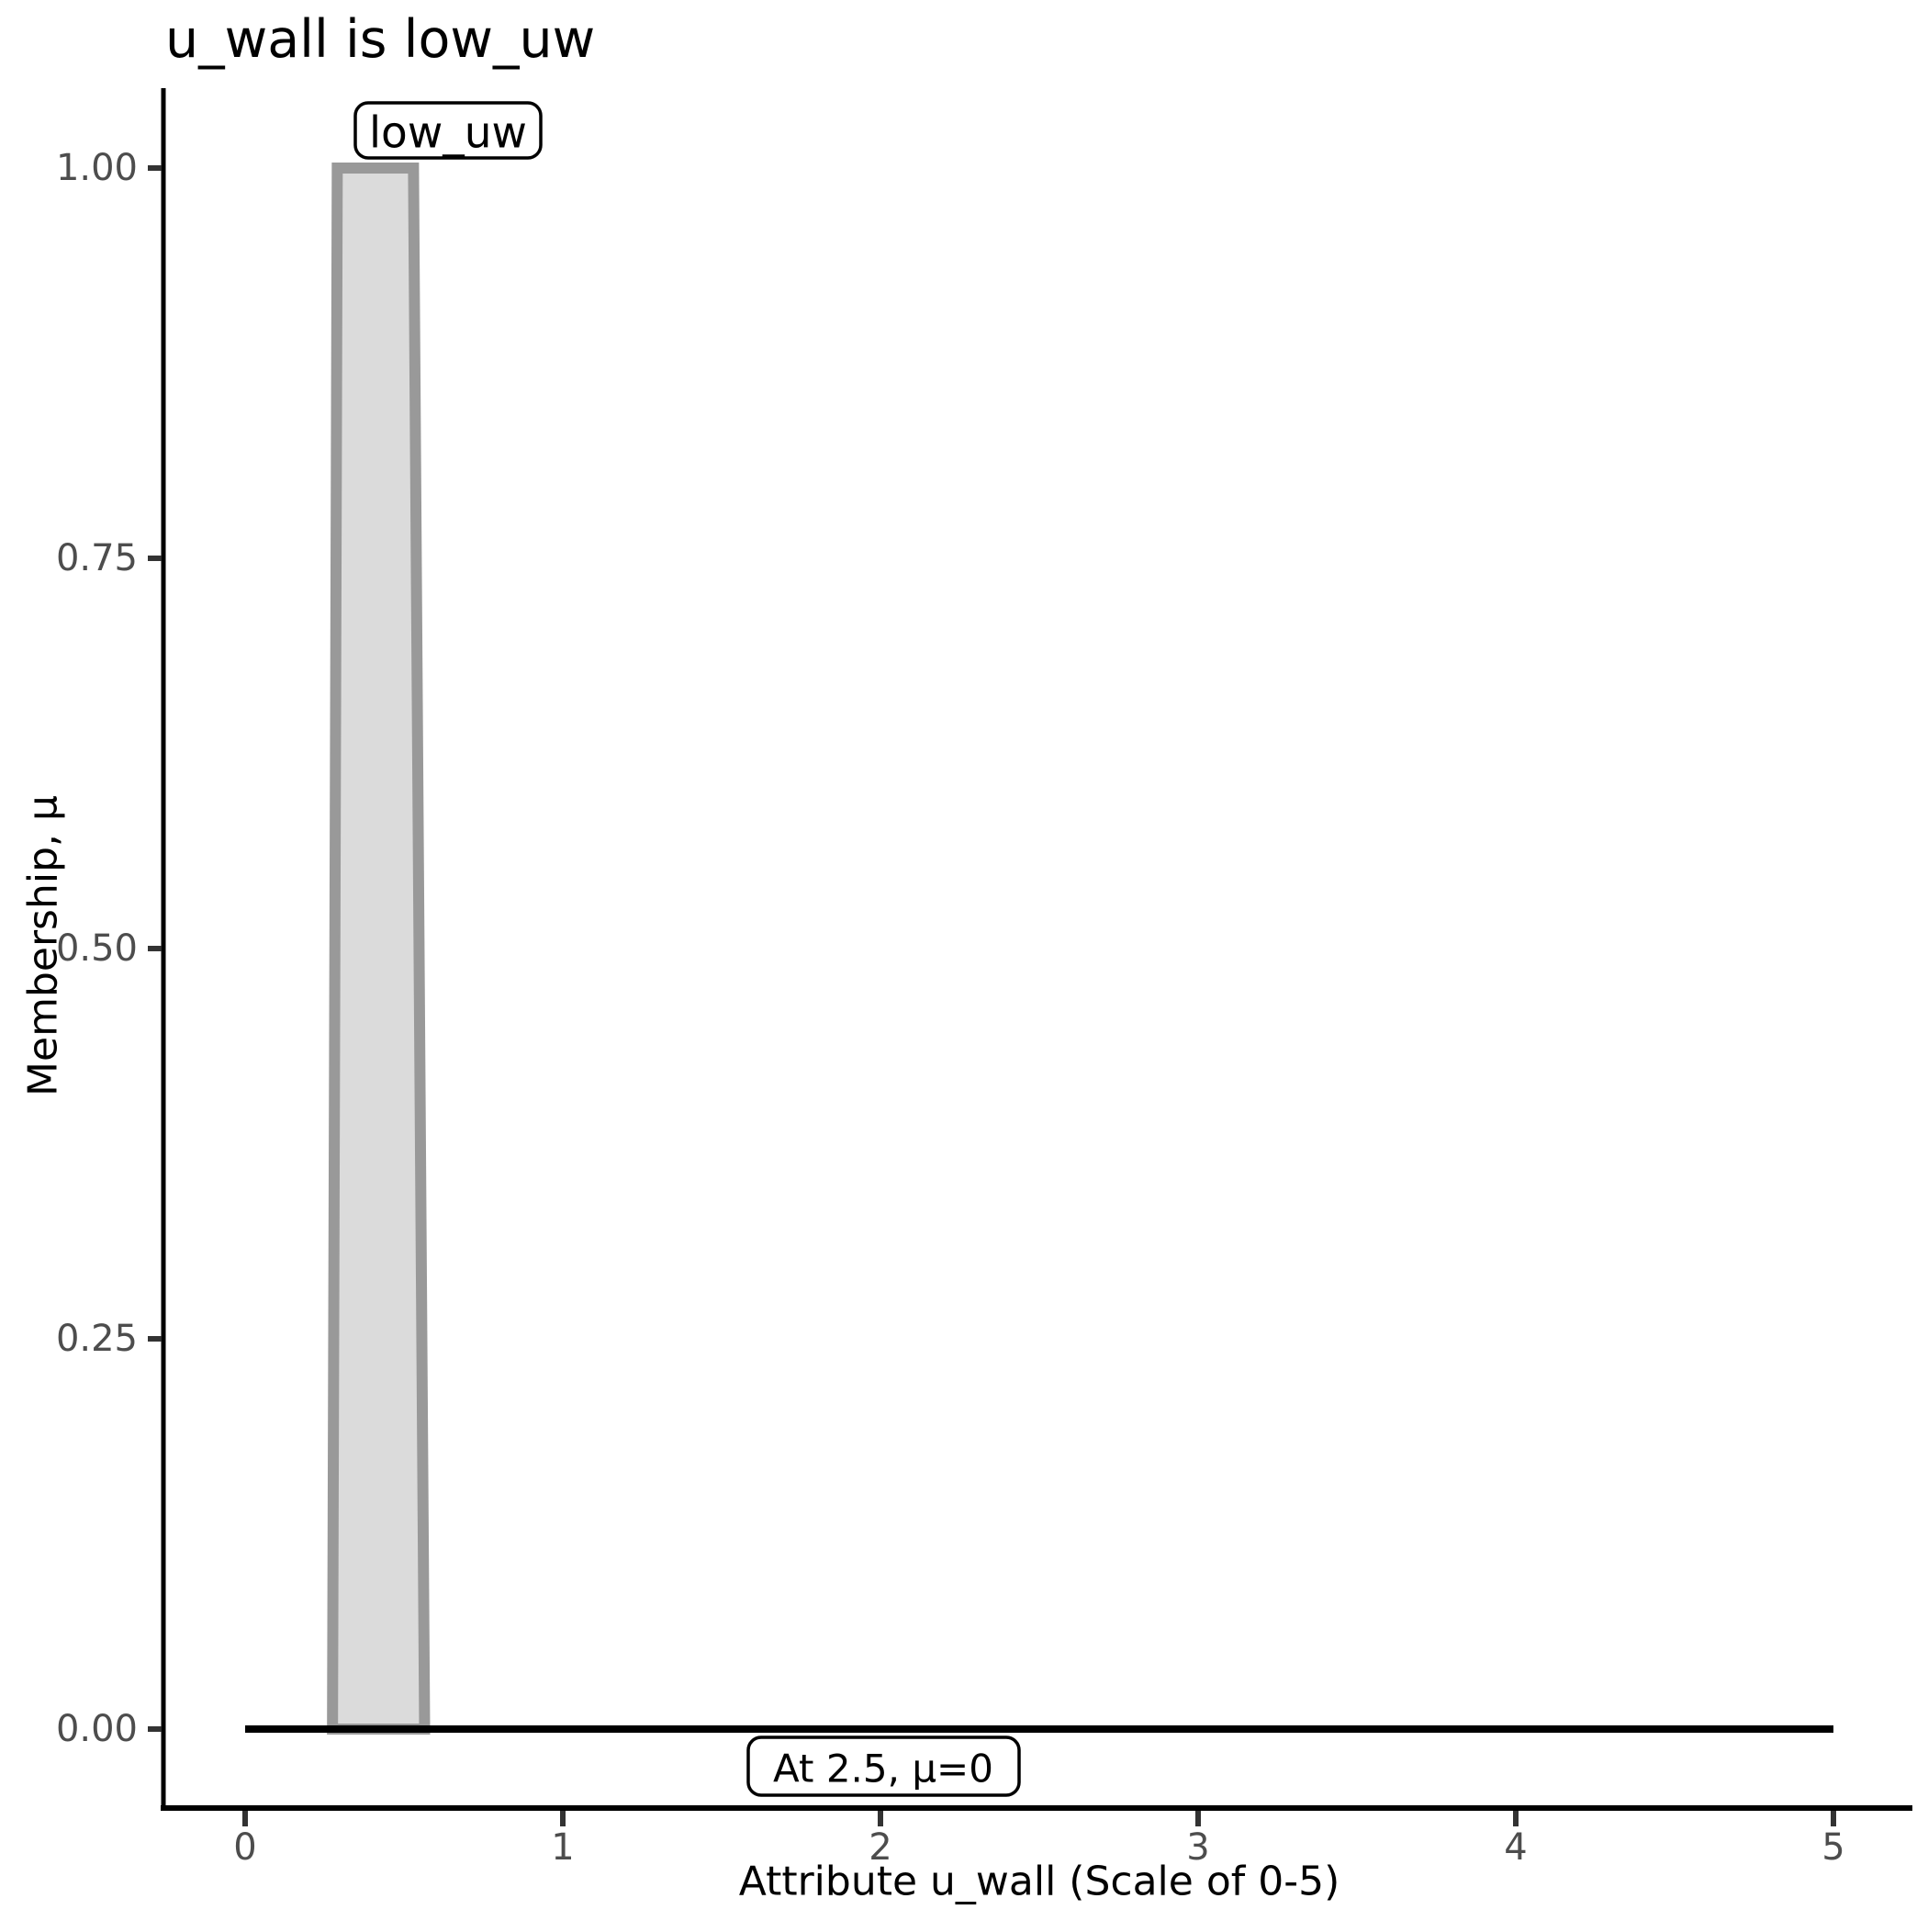  I want to click on annotation-low-uw: low_uw, so click(448, 130).